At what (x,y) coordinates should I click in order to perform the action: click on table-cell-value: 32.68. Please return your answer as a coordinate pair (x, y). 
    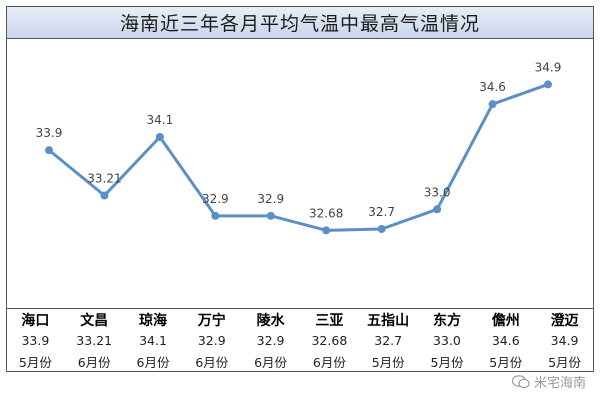
    Looking at the image, I should click on (329, 340).